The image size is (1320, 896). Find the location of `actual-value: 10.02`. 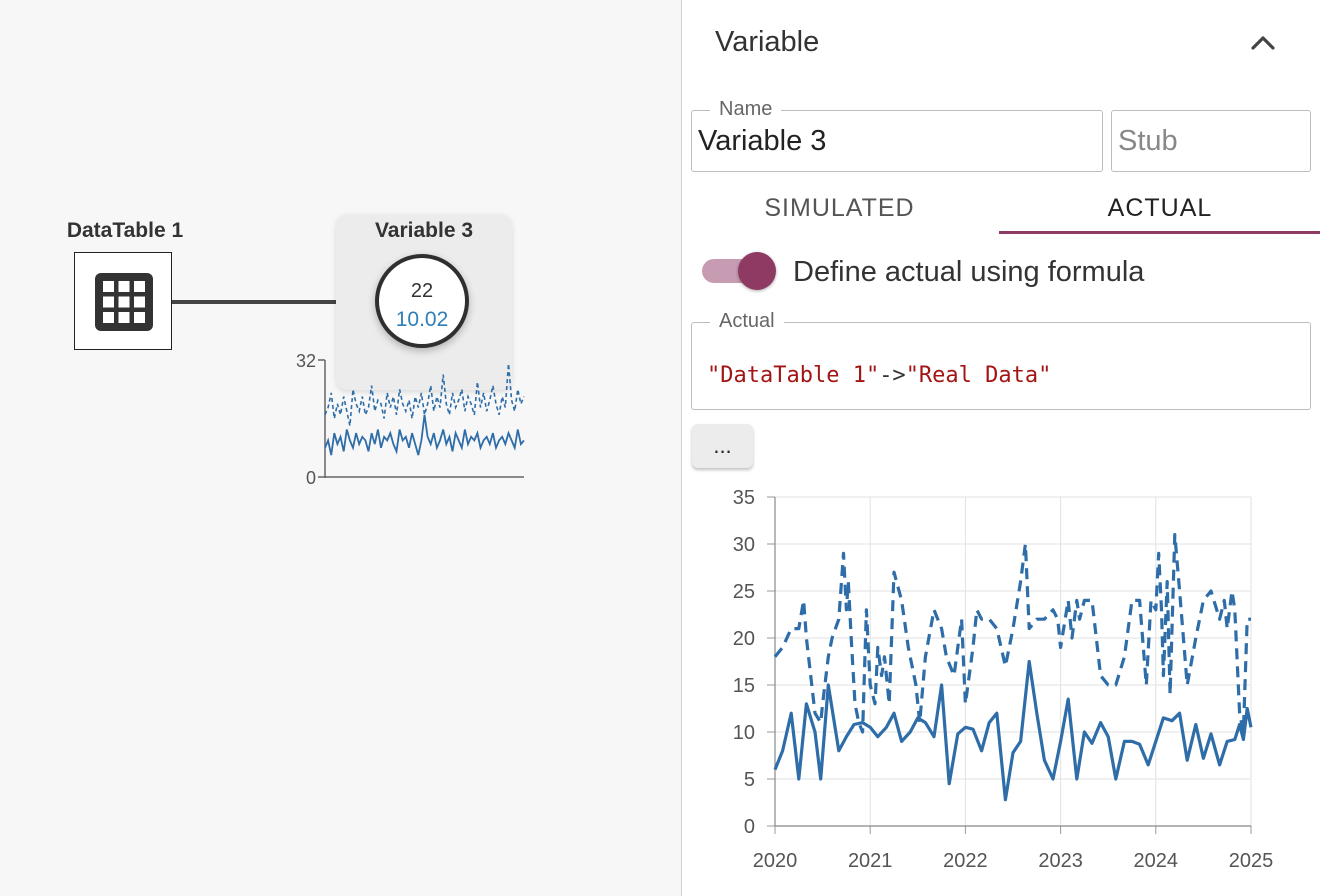

actual-value: 10.02 is located at coordinates (422, 319).